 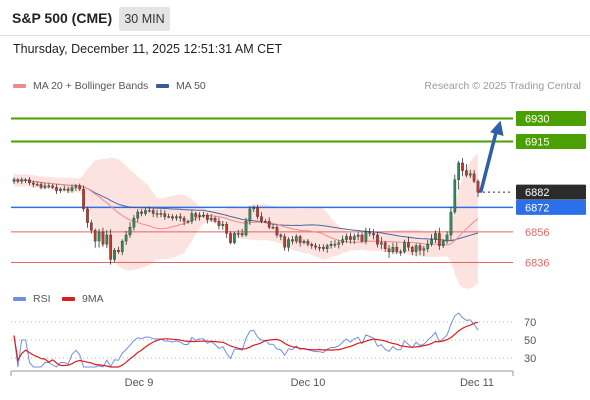 I want to click on x-tick-label: Dec 11, so click(x=477, y=383).